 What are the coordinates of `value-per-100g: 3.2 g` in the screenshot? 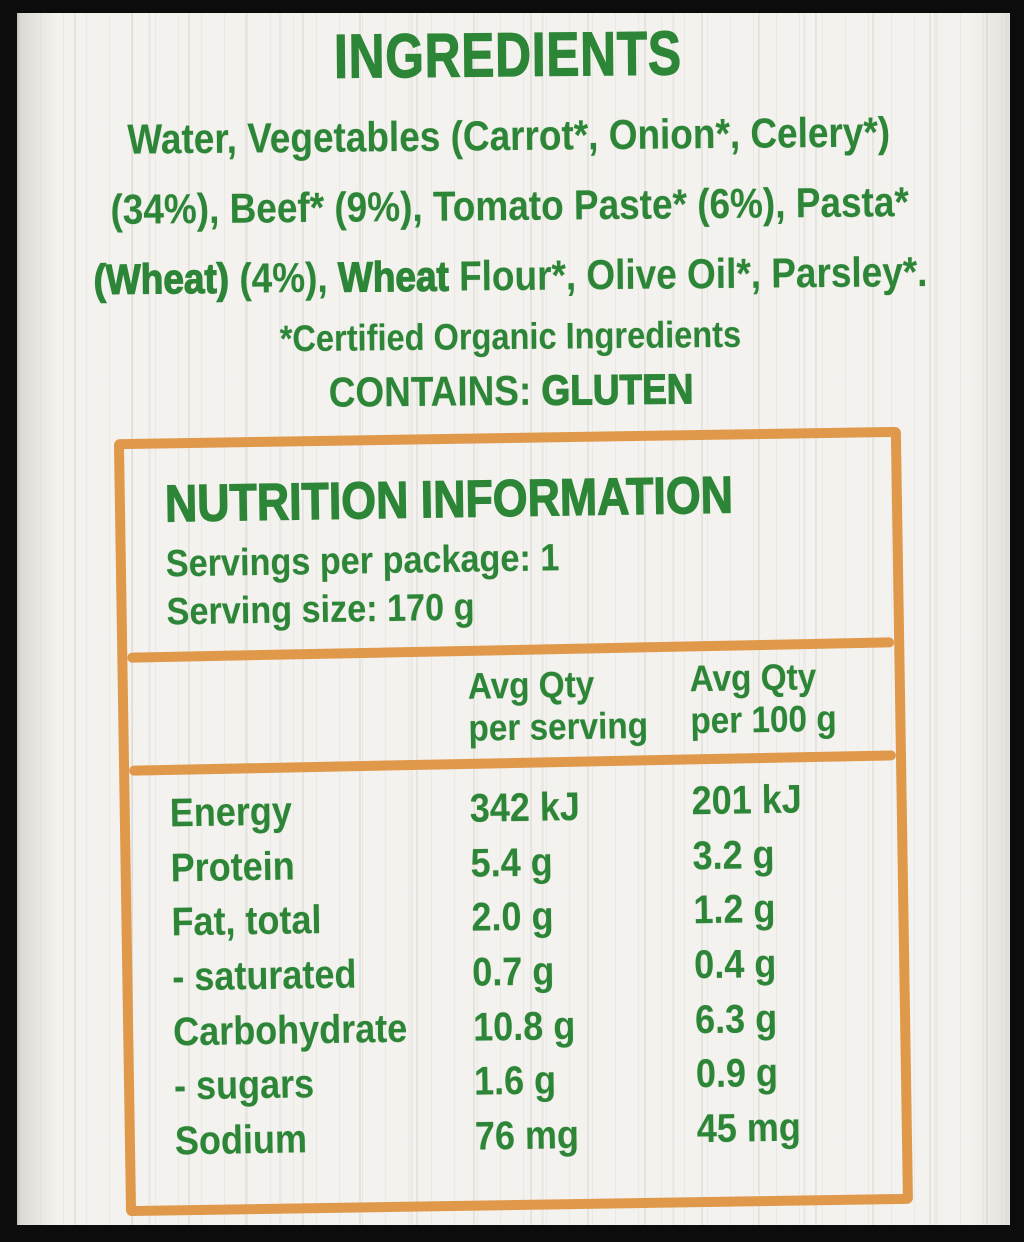 It's located at (733, 855).